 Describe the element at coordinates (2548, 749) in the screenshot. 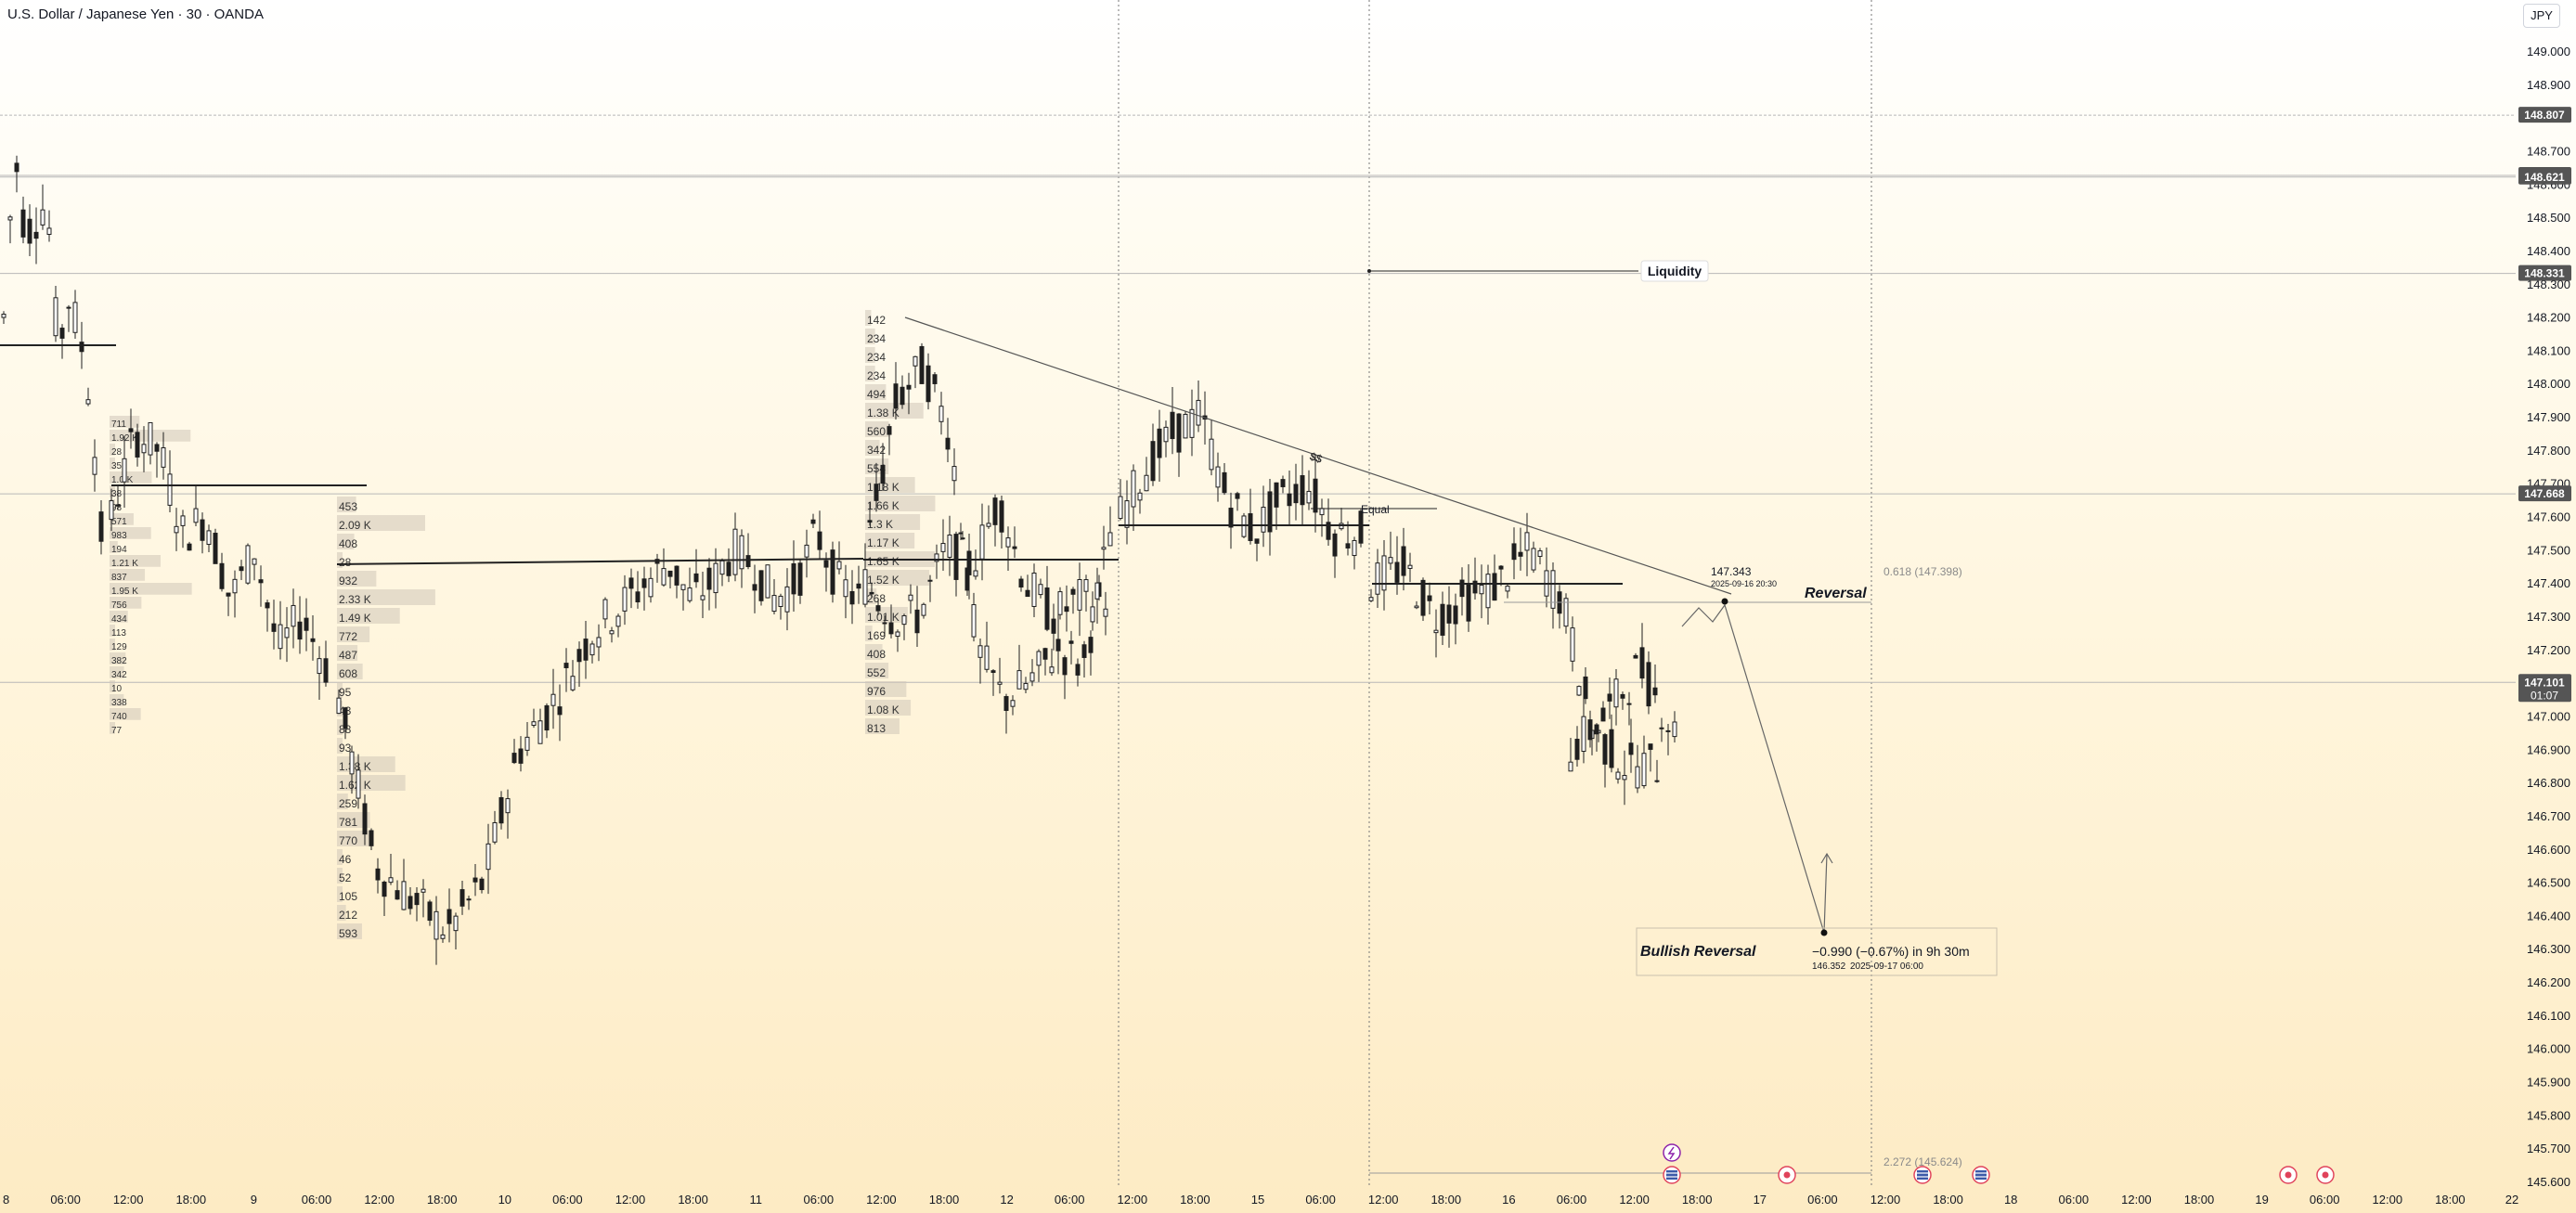

I see `y-tick-label: 146.900` at that location.